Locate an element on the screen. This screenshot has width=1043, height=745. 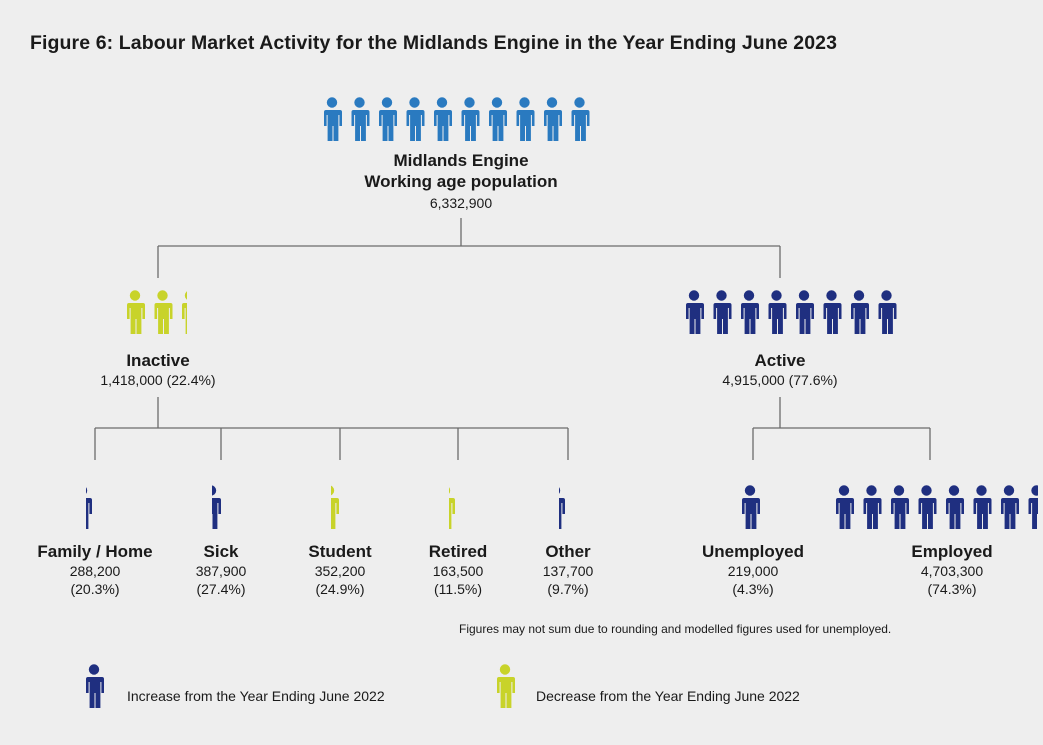
student-label: Student 352,200 (24.9%) is located at coordinates (339, 569).